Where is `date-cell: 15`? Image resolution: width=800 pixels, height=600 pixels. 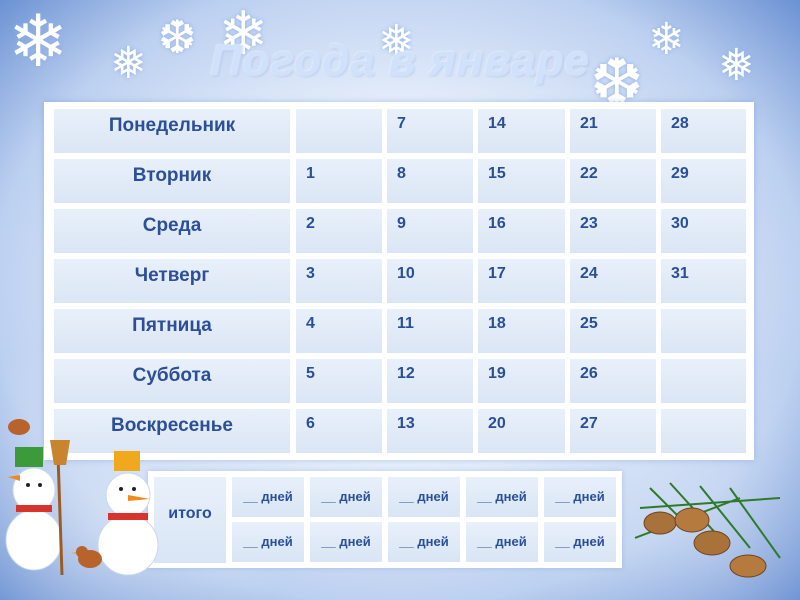
date-cell: 15 is located at coordinates (521, 181).